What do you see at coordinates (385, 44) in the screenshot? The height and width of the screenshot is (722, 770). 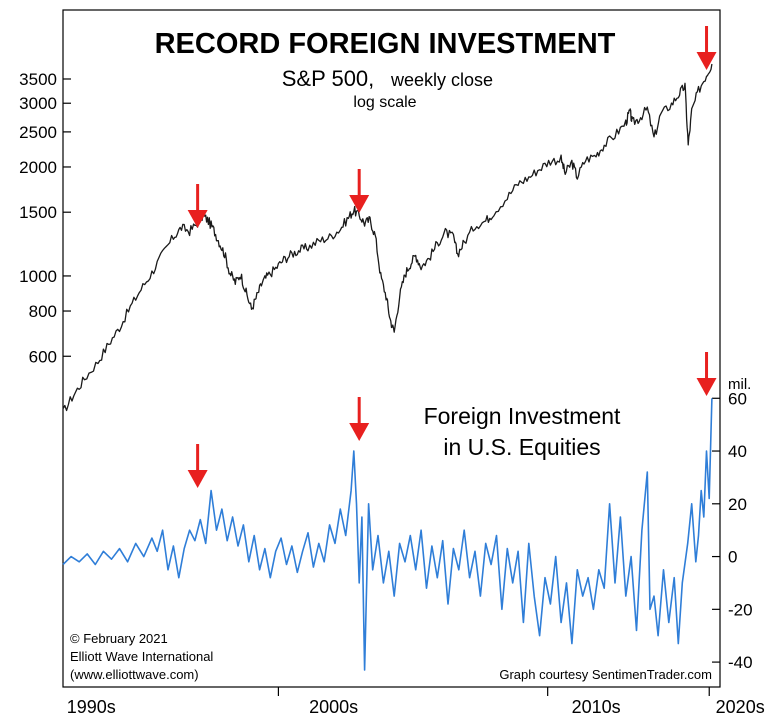 I see `chart-title: RECORD FOREIGN INVESTMENT` at bounding box center [385, 44].